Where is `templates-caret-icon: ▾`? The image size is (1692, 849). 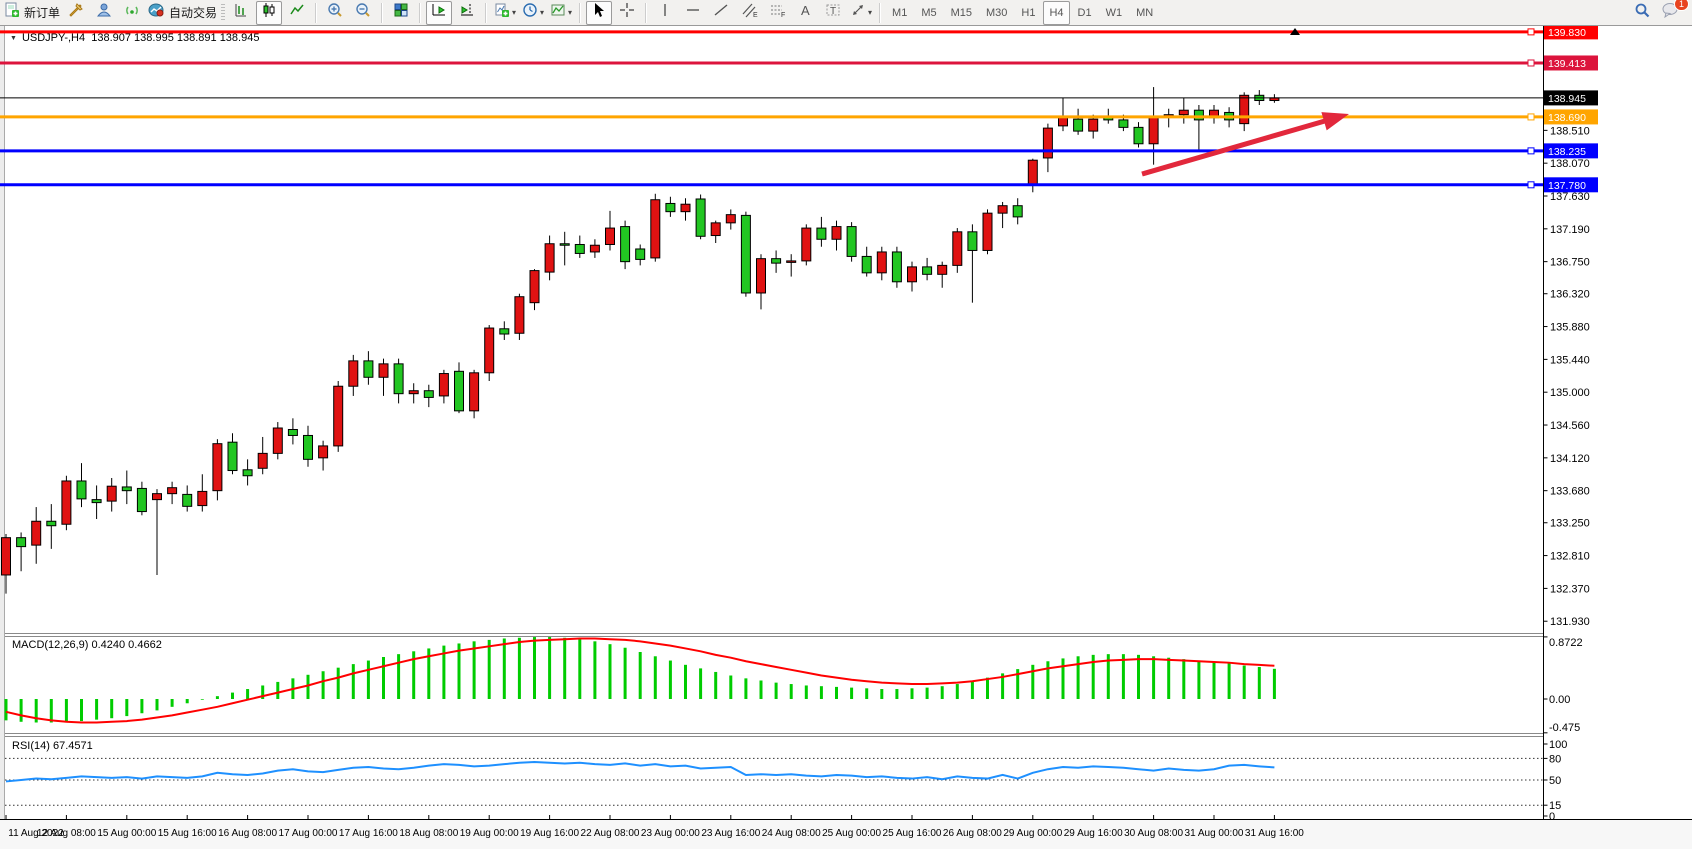 templates-caret-icon: ▾ is located at coordinates (570, 12).